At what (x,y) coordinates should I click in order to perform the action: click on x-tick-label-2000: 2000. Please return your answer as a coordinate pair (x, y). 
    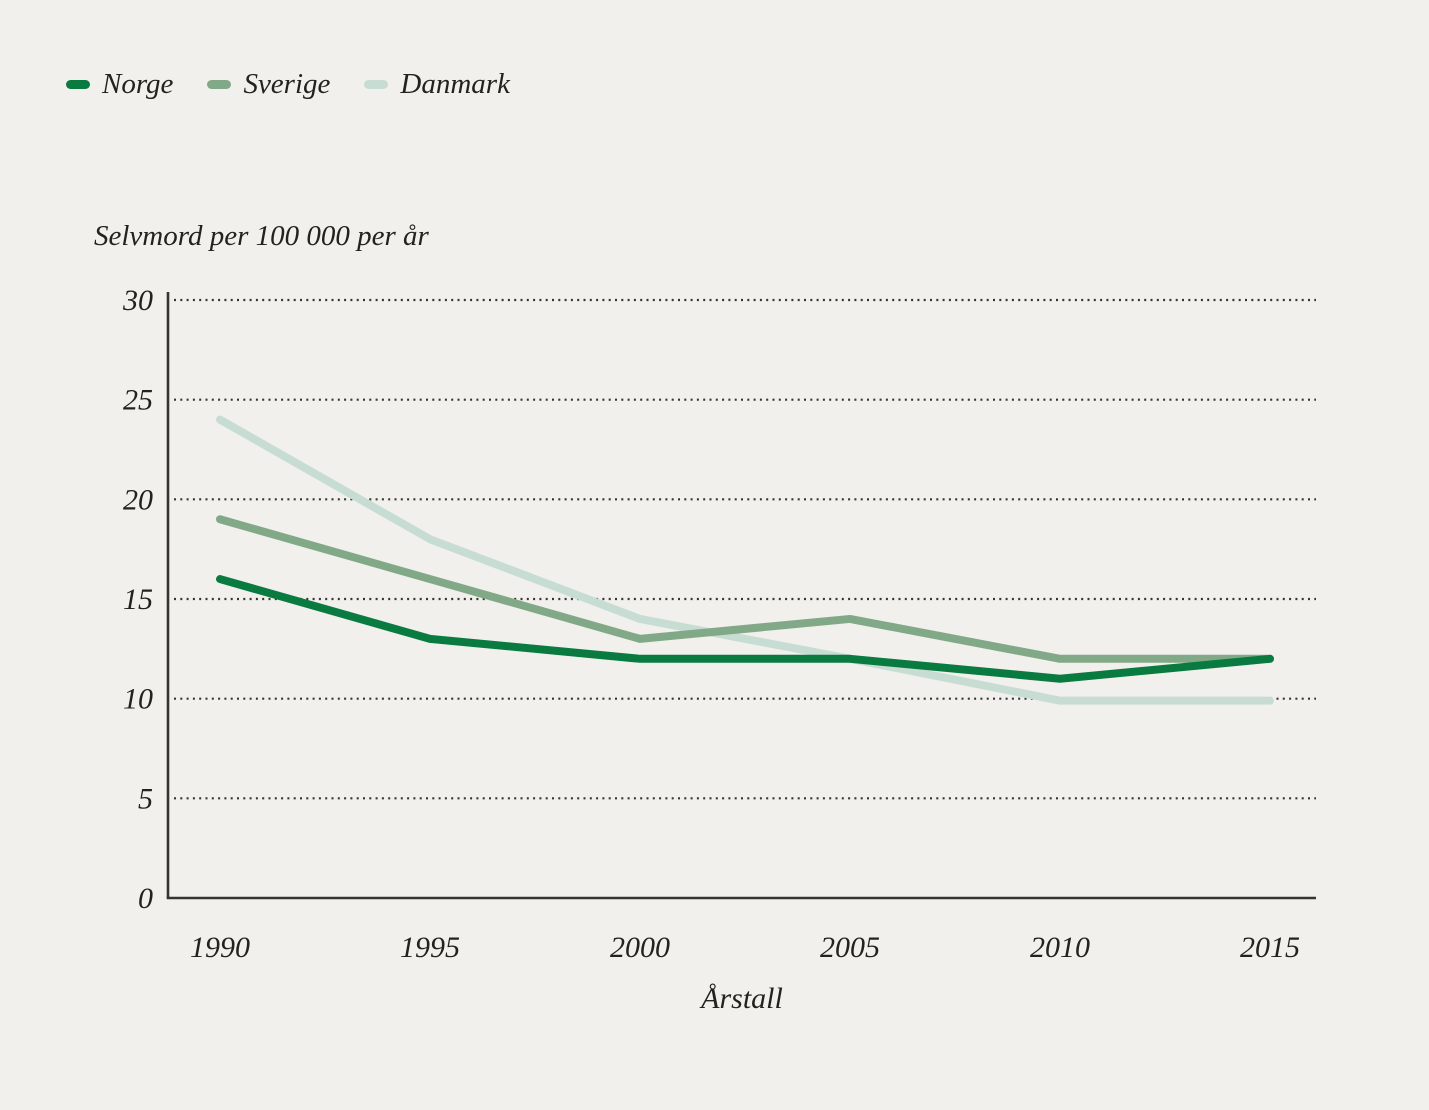
    Looking at the image, I should click on (640, 947).